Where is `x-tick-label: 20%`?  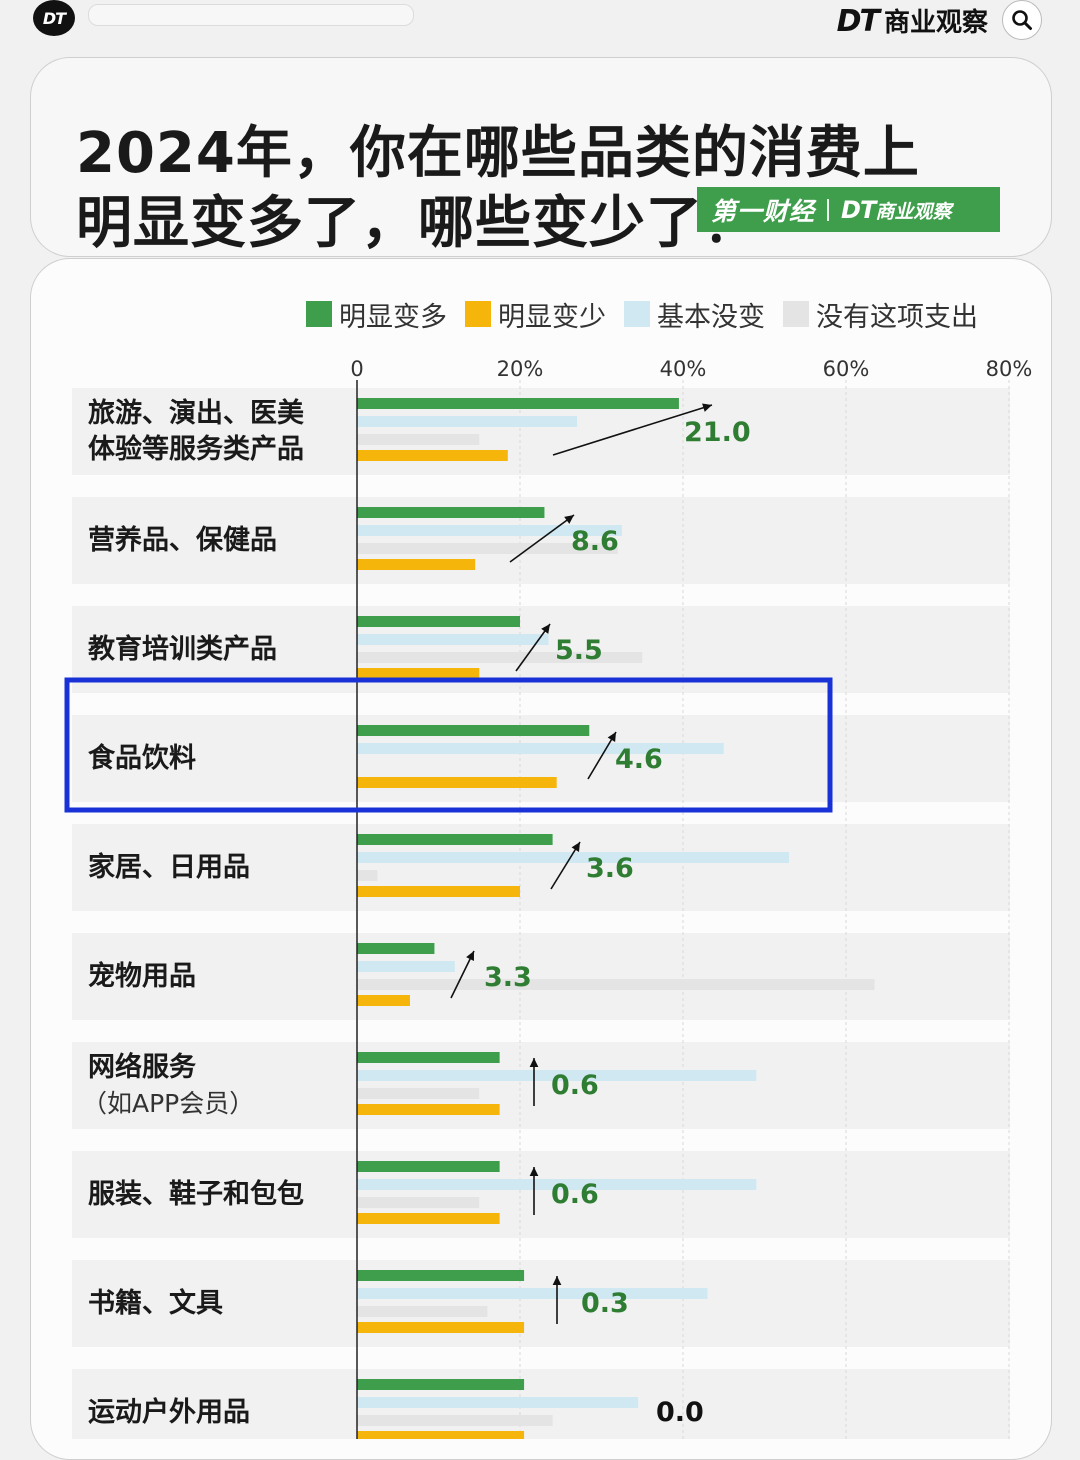 x-tick-label: 20% is located at coordinates (520, 369).